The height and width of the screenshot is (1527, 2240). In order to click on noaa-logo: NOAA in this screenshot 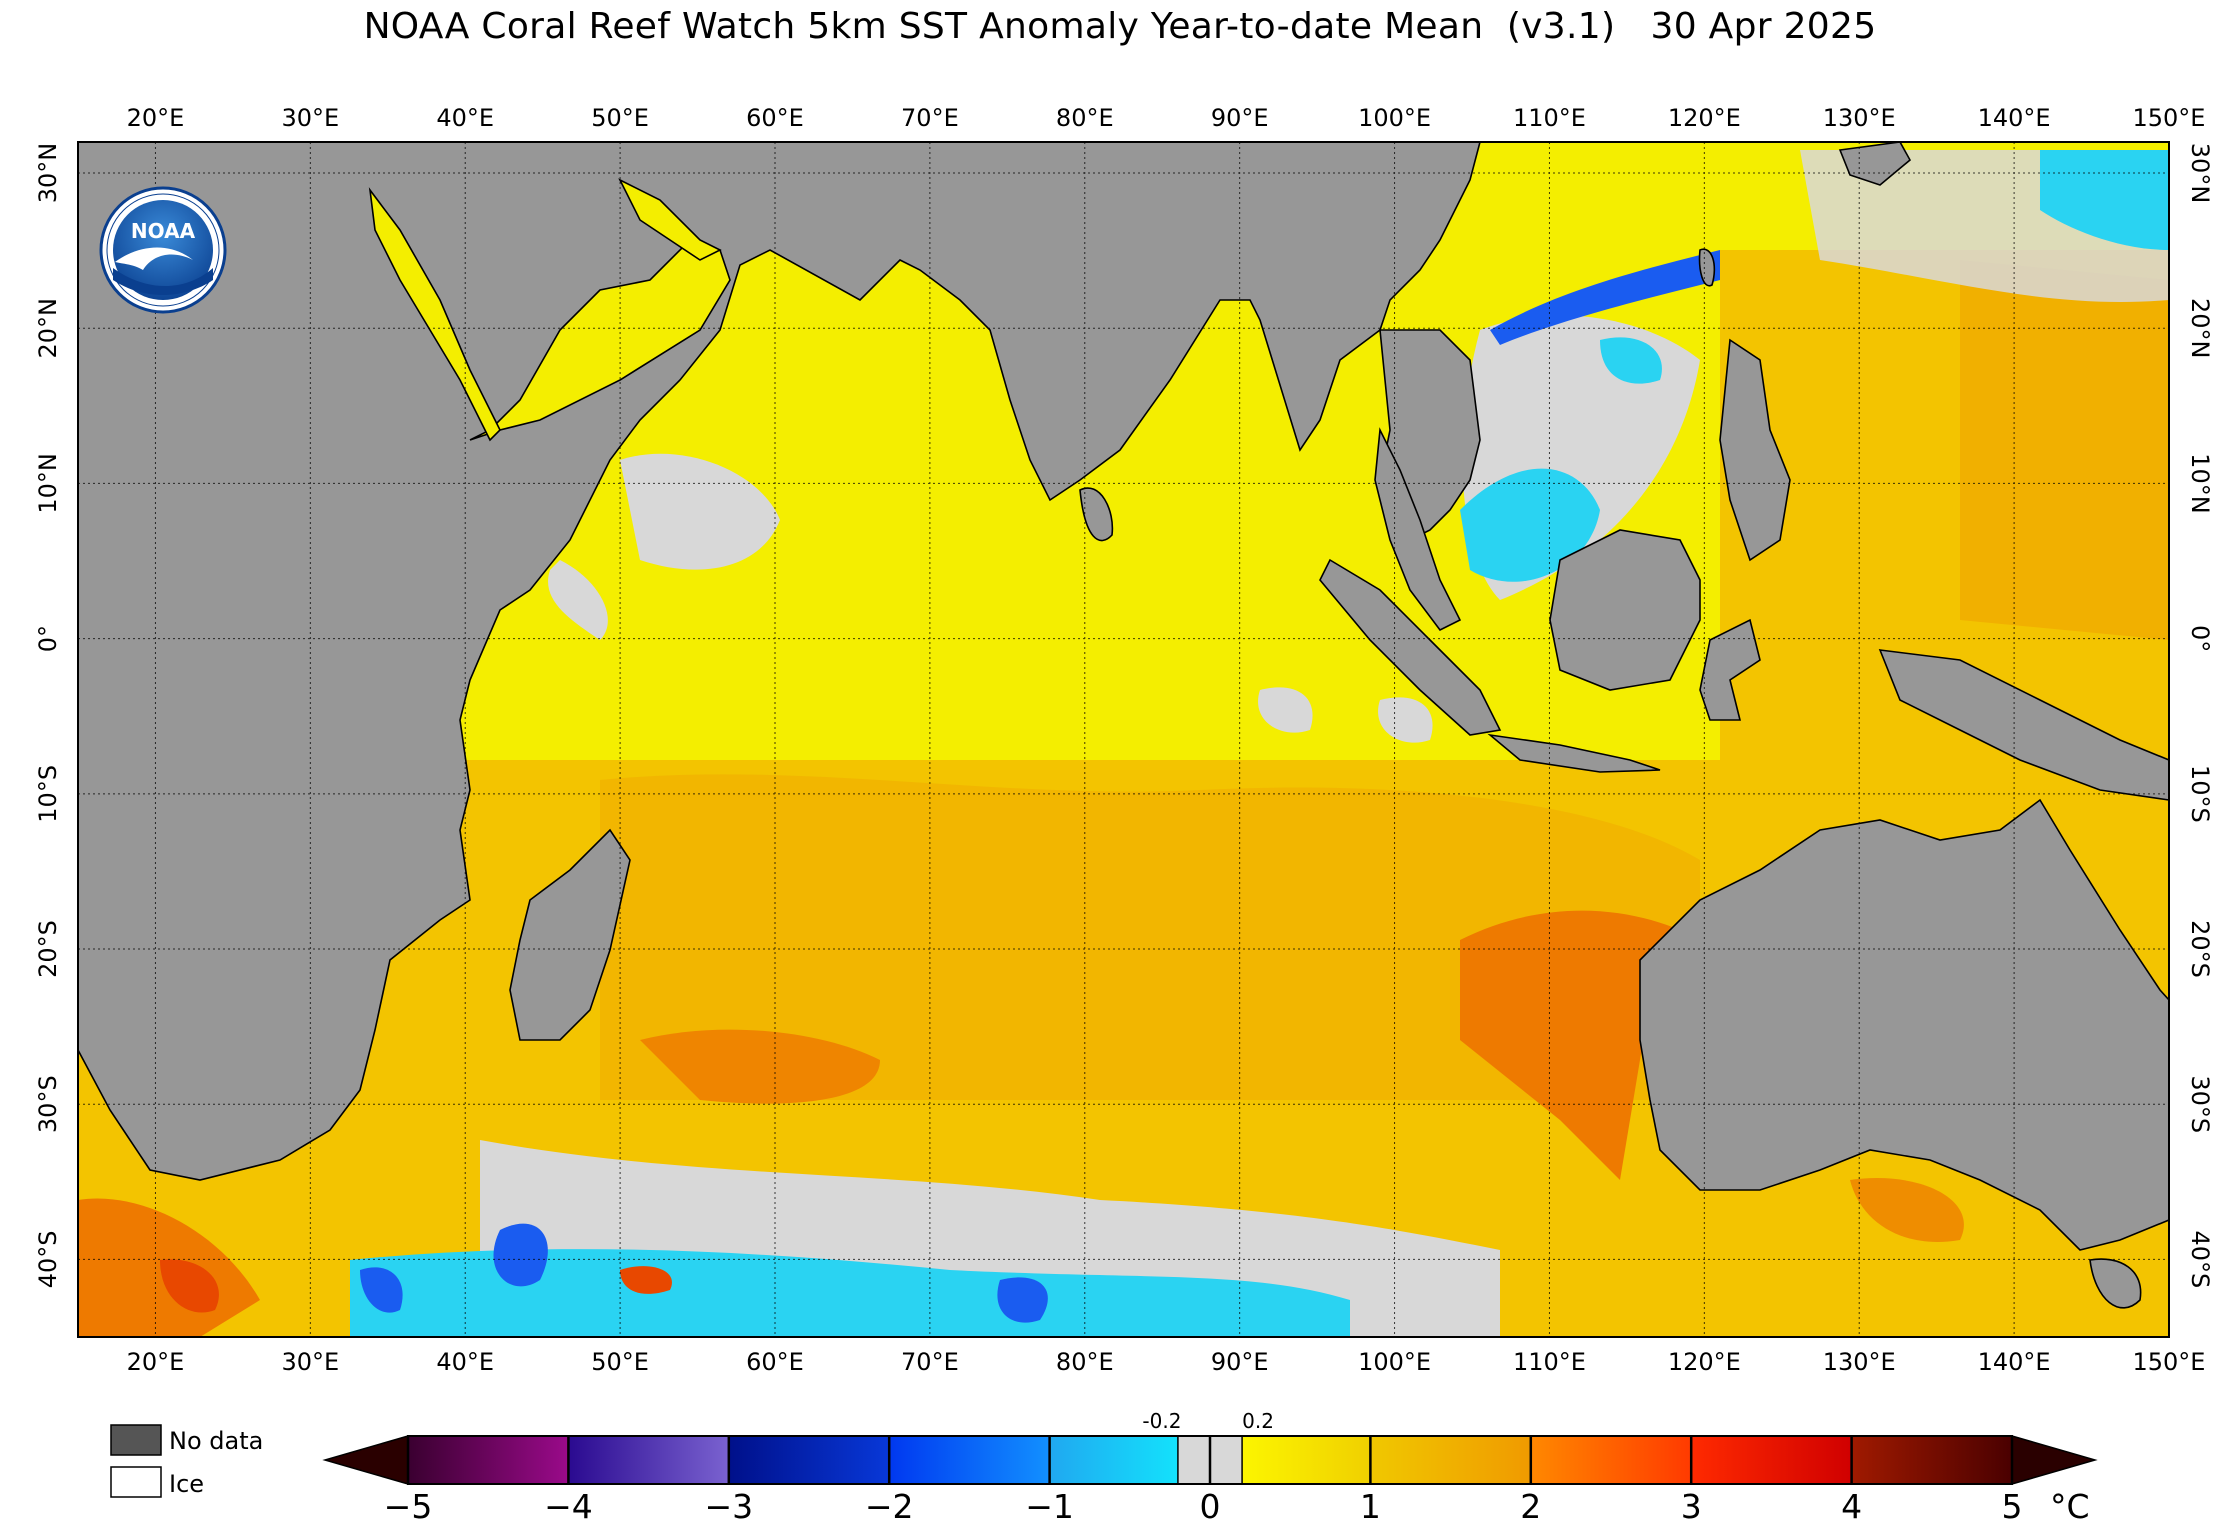, I will do `click(163, 250)`.